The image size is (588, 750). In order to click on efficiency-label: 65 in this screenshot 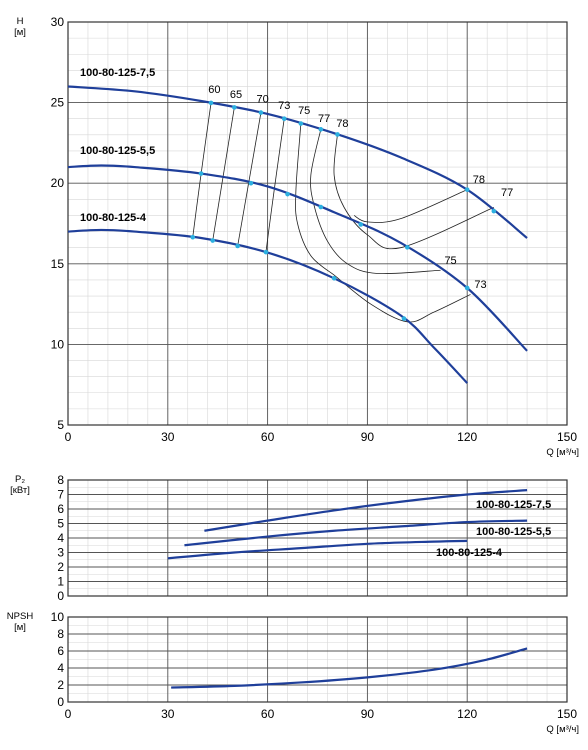, I will do `click(236, 95)`.